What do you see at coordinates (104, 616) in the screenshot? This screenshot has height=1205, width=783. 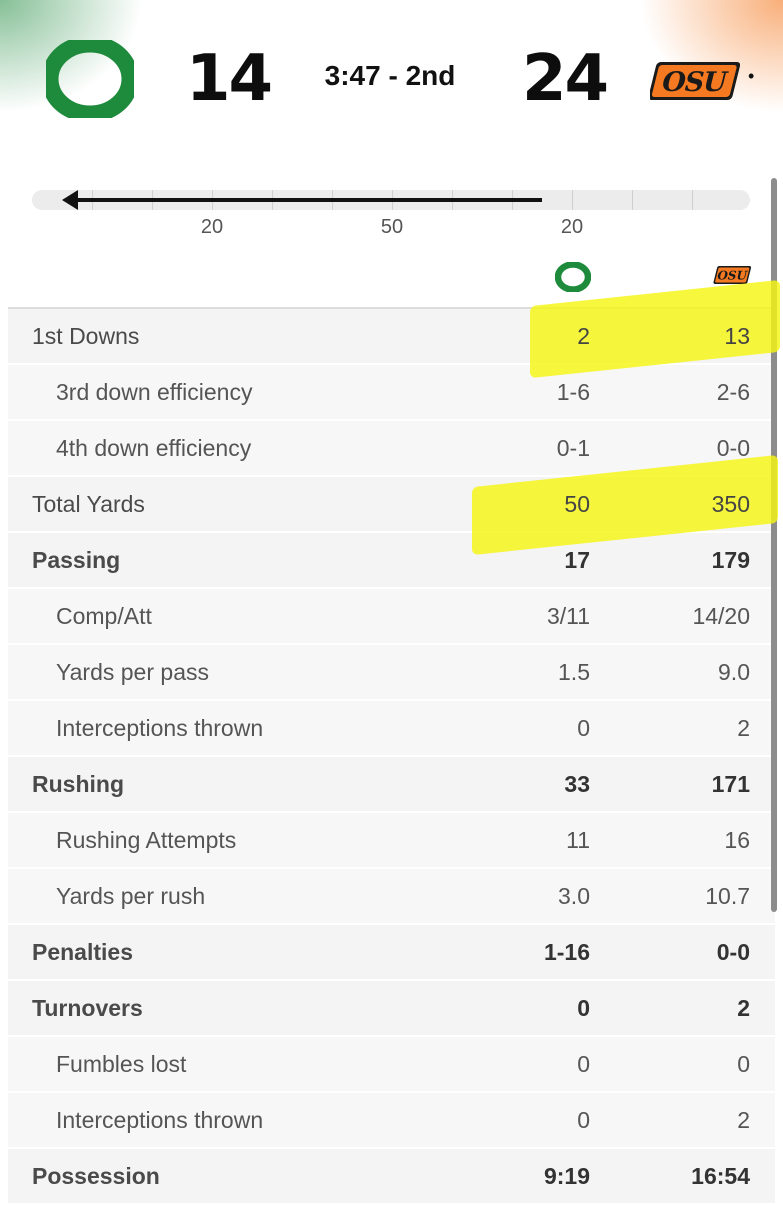 I see `stat-label: Comp/Att` at bounding box center [104, 616].